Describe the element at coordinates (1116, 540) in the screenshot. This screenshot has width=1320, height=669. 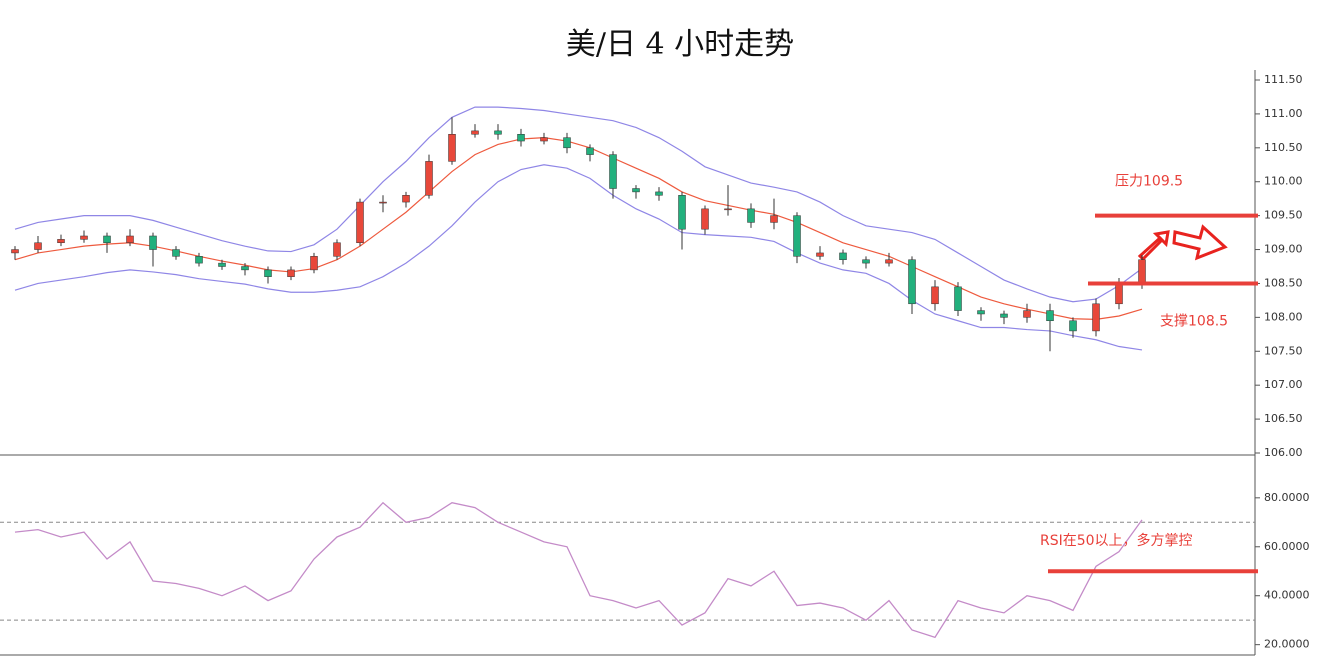
I see `level-label: RSI在50以上，多方掌控` at that location.